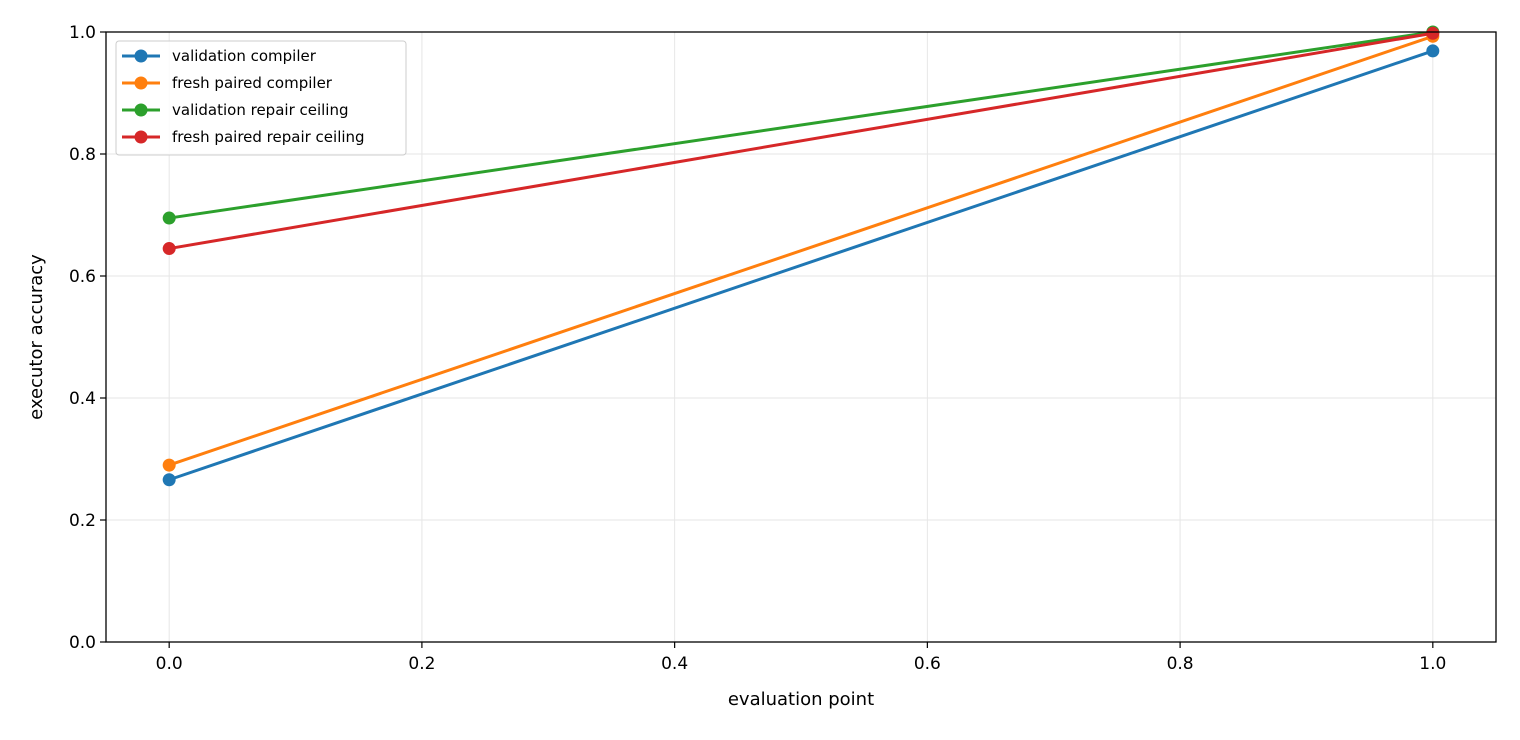 This screenshot has height=740, width=1520. What do you see at coordinates (801, 699) in the screenshot?
I see `x-axis-label: evaluation point` at bounding box center [801, 699].